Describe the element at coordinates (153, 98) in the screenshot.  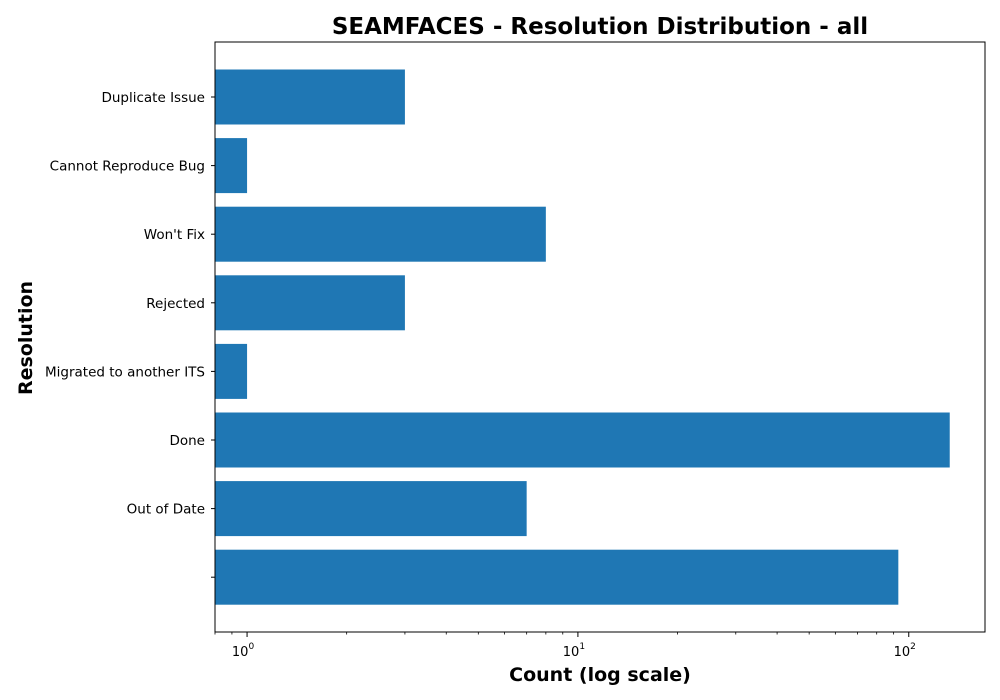
I see `category-label-0: Duplicate Issue` at that location.